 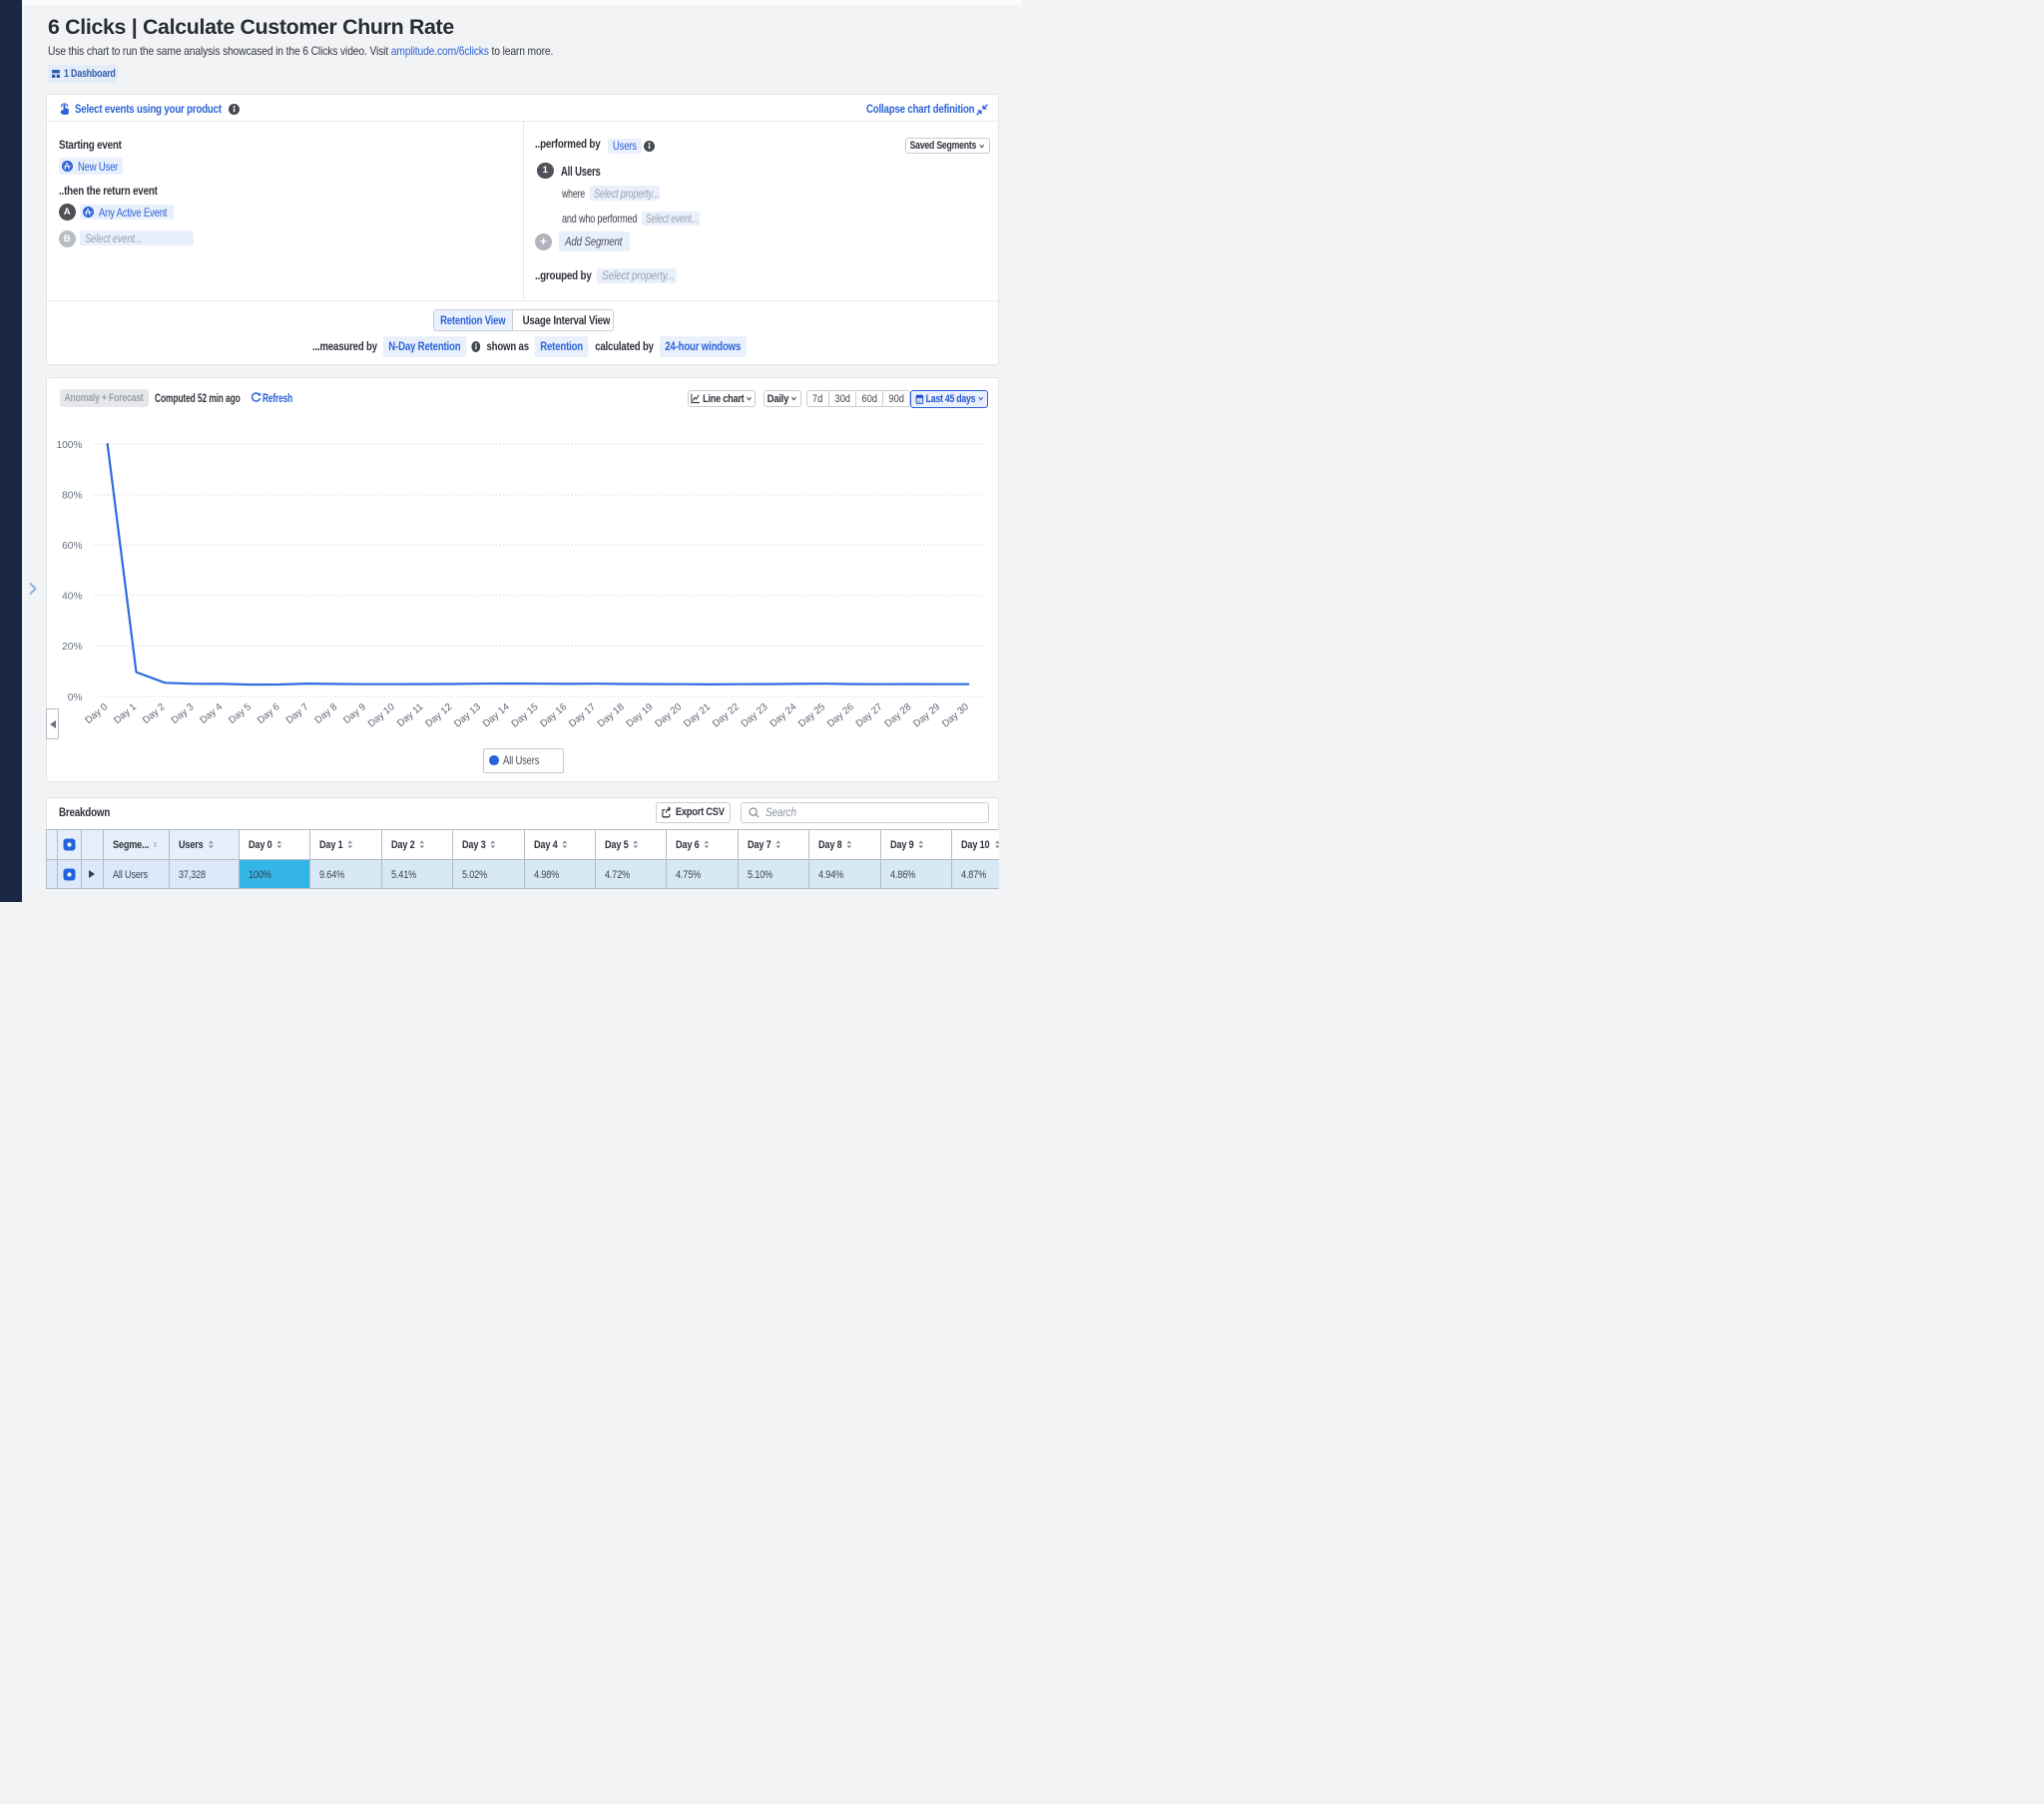 What do you see at coordinates (211, 714) in the screenshot?
I see `svg-text: Day 4` at bounding box center [211, 714].